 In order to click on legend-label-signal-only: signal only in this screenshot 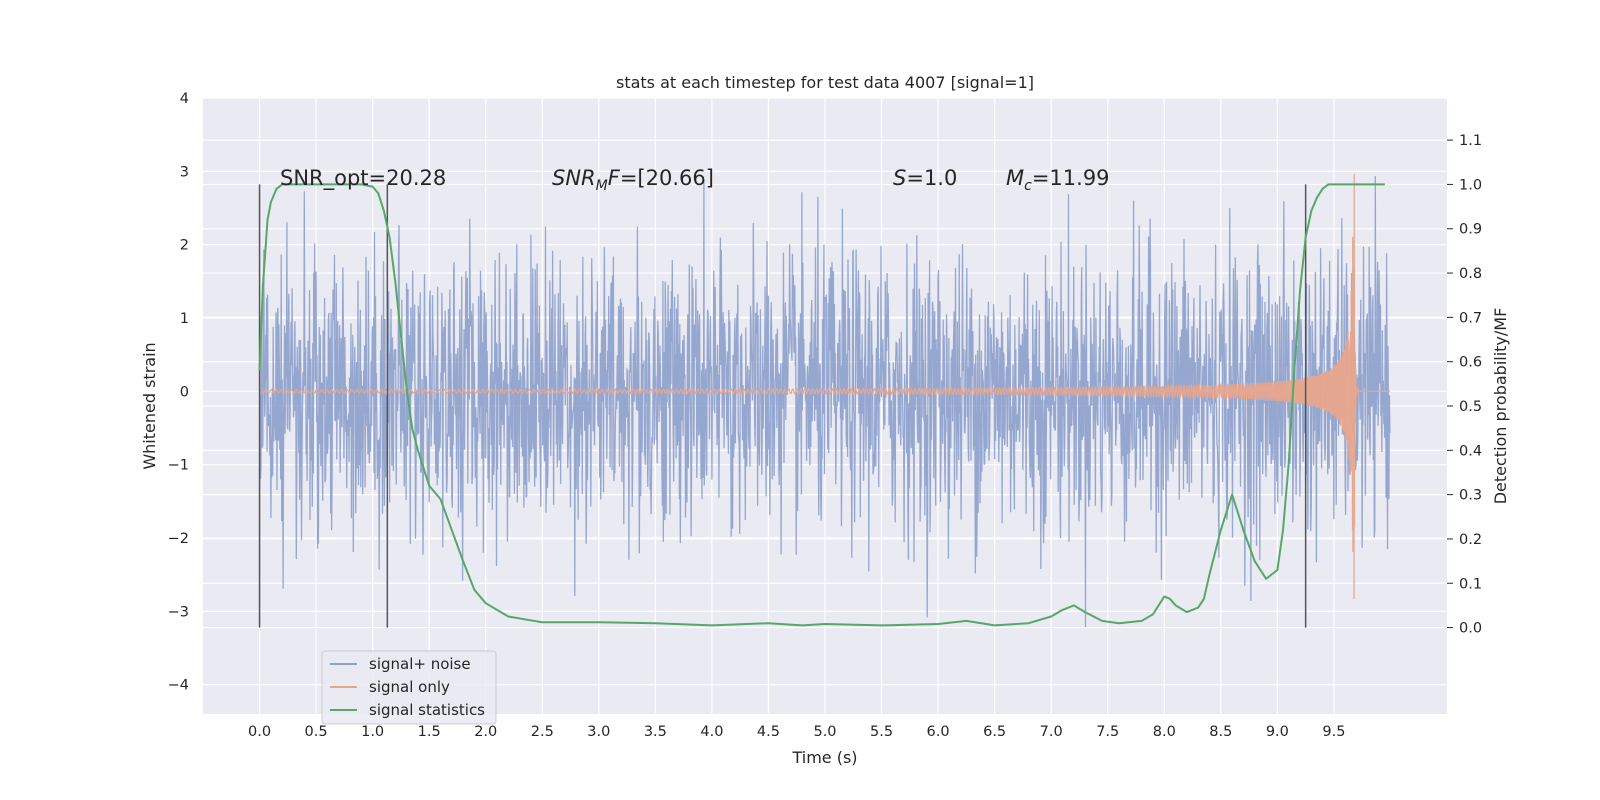, I will do `click(409, 687)`.